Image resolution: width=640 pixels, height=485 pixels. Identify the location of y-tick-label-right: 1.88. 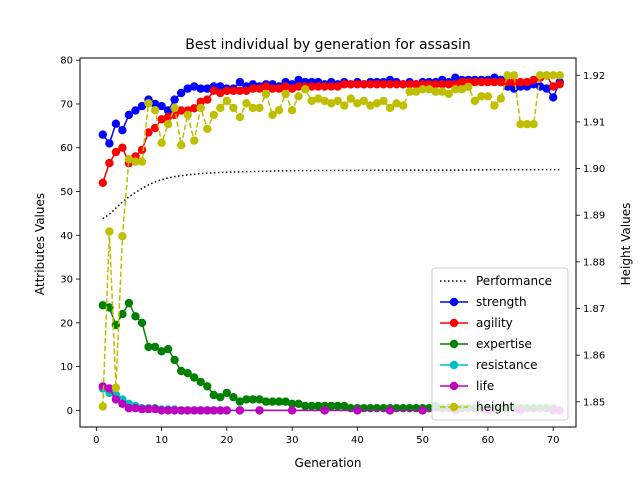
(594, 262).